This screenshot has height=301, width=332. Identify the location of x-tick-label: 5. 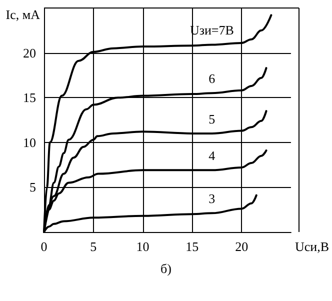
(93, 246).